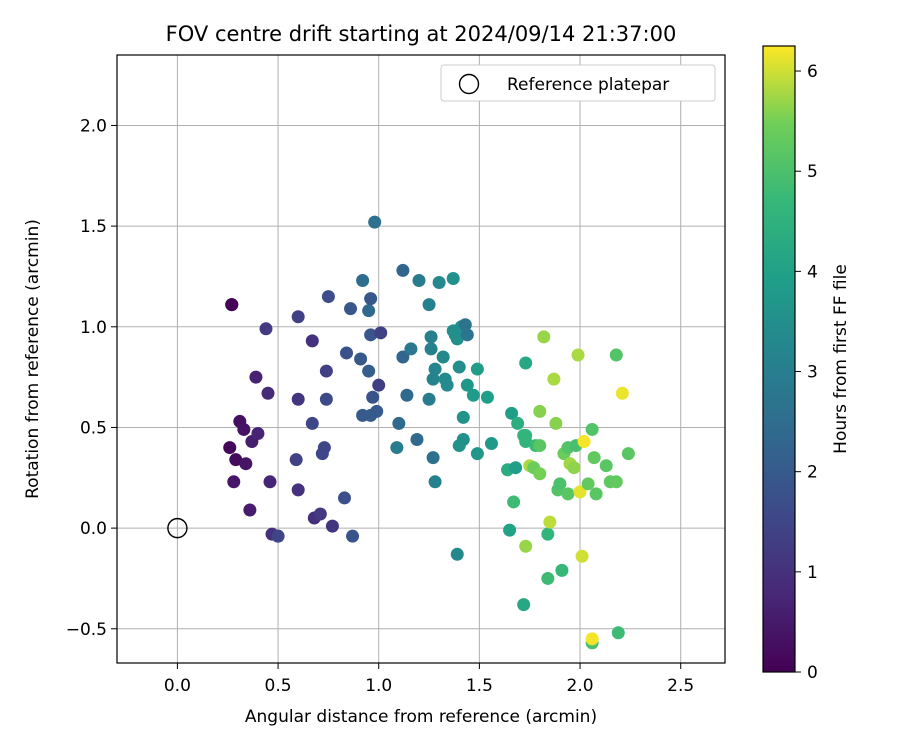 The height and width of the screenshot is (750, 900). What do you see at coordinates (33, 359) in the screenshot?
I see `y-axis-label: Rotation from reference (arcmin)` at bounding box center [33, 359].